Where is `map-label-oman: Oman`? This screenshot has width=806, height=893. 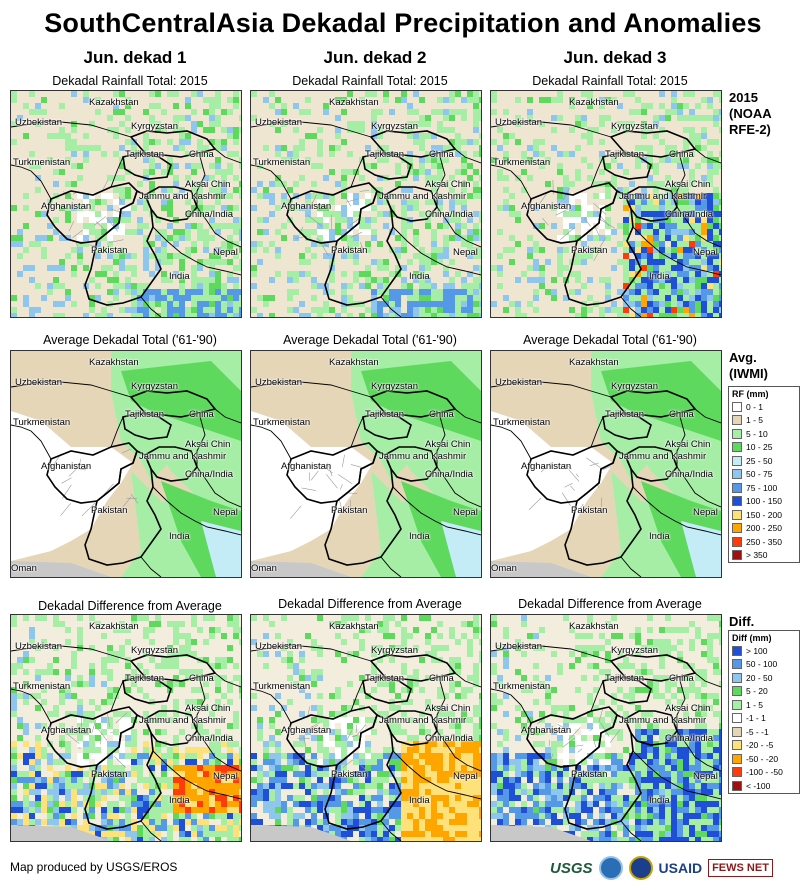
map-label-oman: Oman is located at coordinates (504, 568).